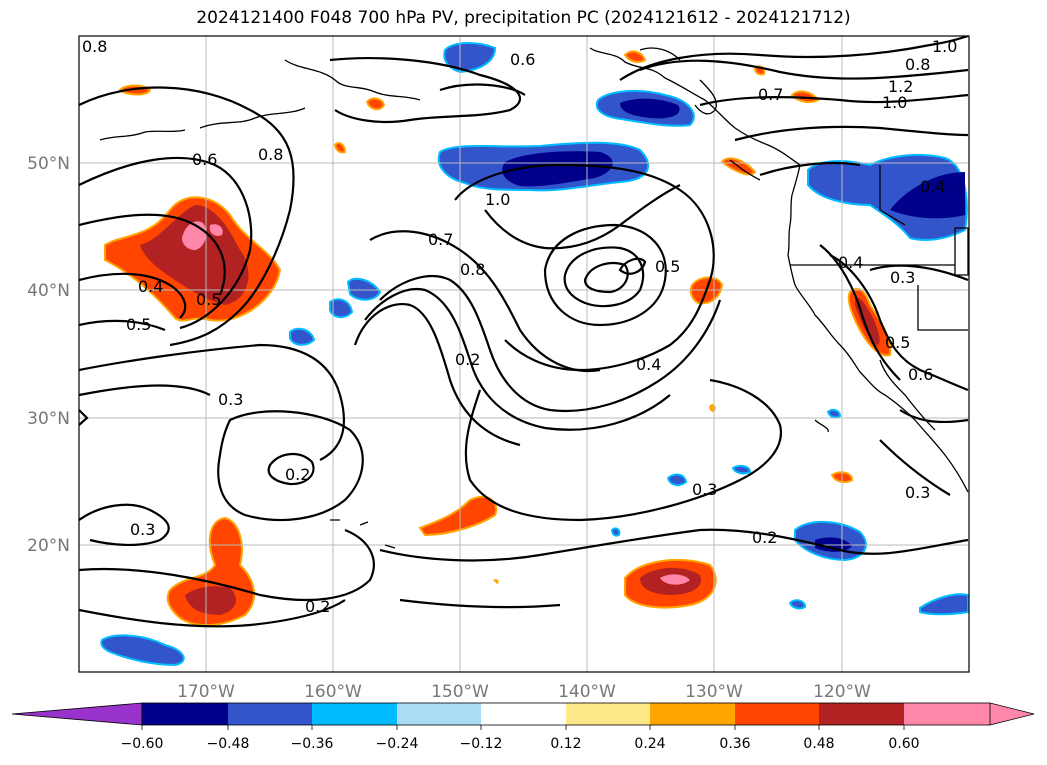 This screenshot has width=1047, height=765. What do you see at coordinates (481, 744) in the screenshot?
I see `colorbar-tick: −0.12` at bounding box center [481, 744].